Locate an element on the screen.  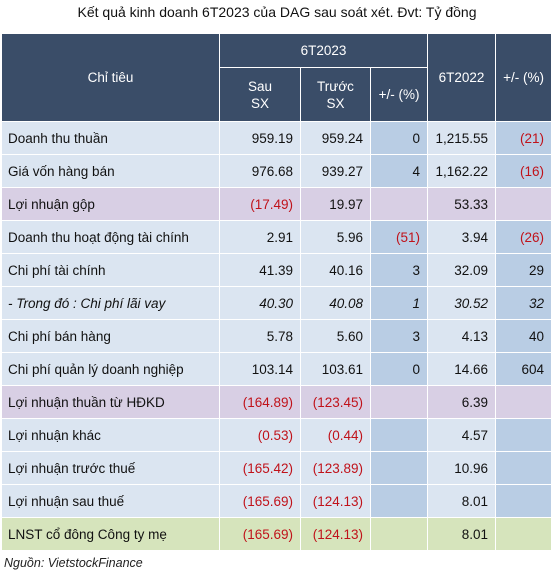
table-row: Lợi nhuận khác (0.53) (0.44) 4.57 is located at coordinates (277, 435).